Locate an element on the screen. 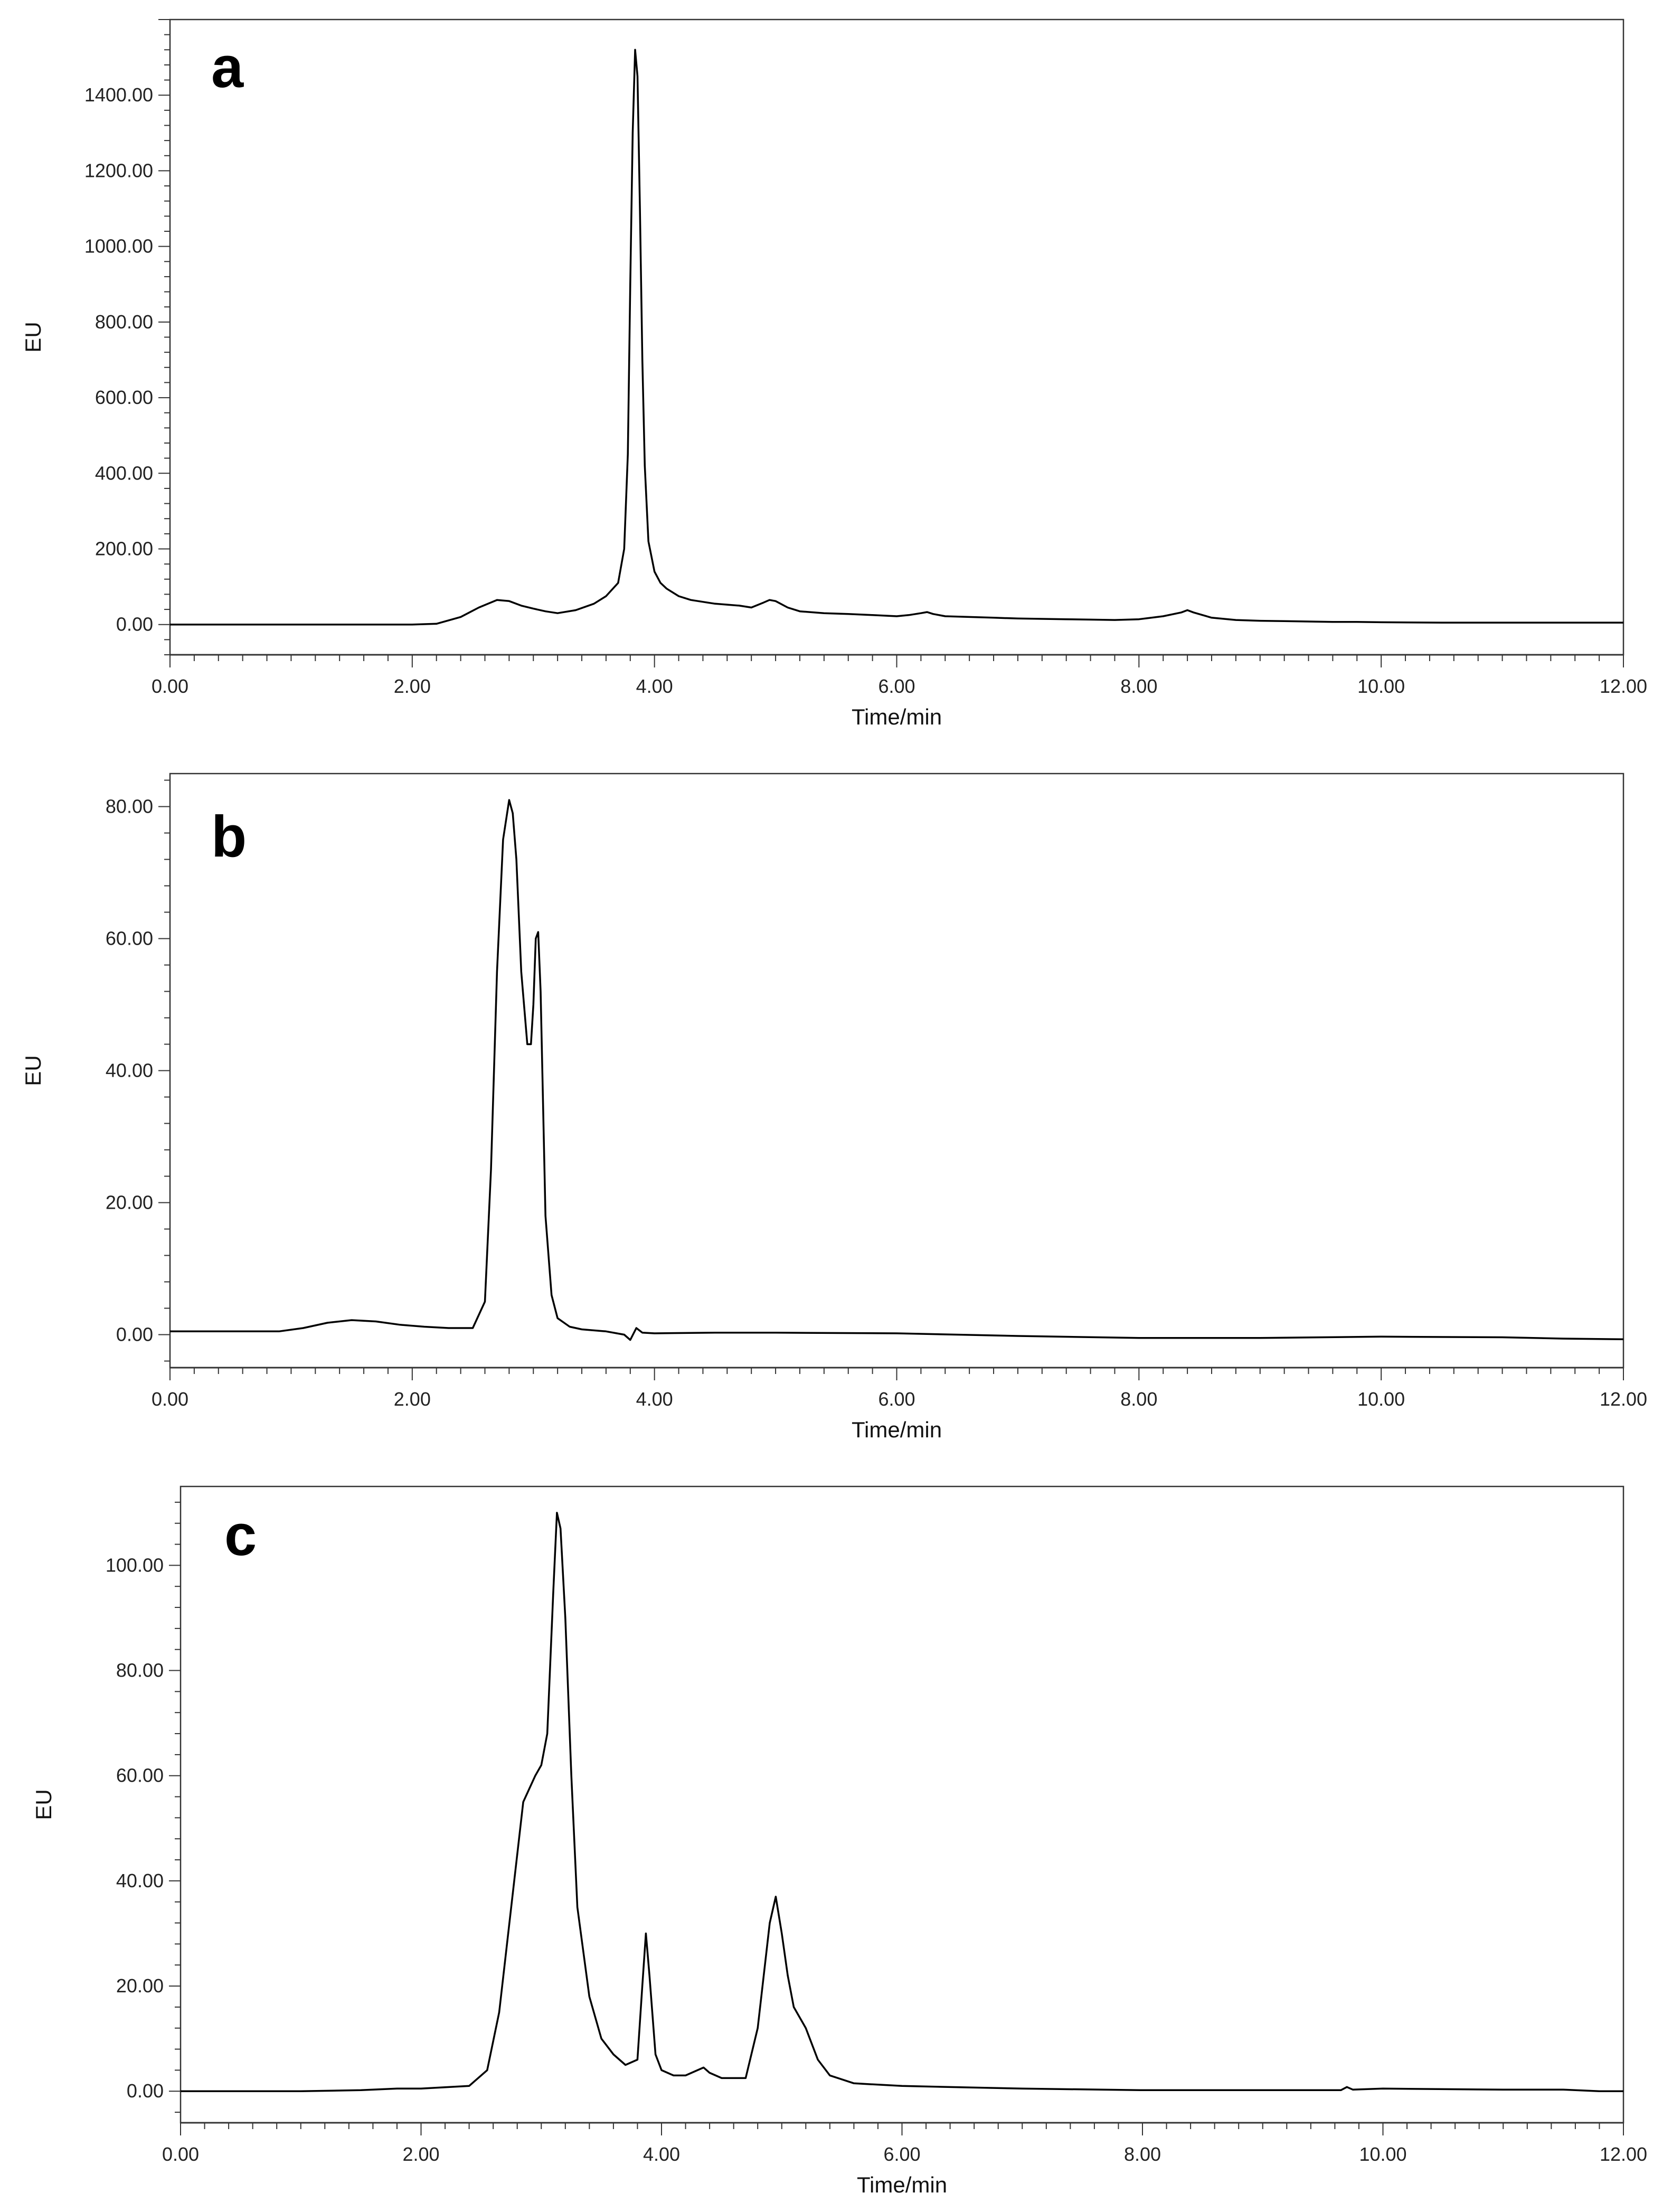 The width and height of the screenshot is (1672, 2212). y-tick-label-a: 200.00 is located at coordinates (124, 549).